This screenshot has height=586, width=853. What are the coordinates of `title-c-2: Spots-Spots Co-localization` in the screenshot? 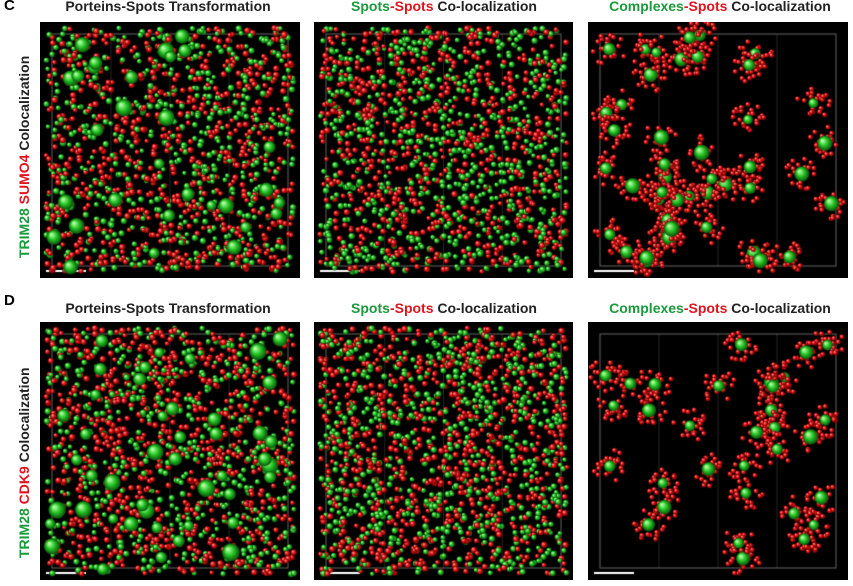 It's located at (444, 7).